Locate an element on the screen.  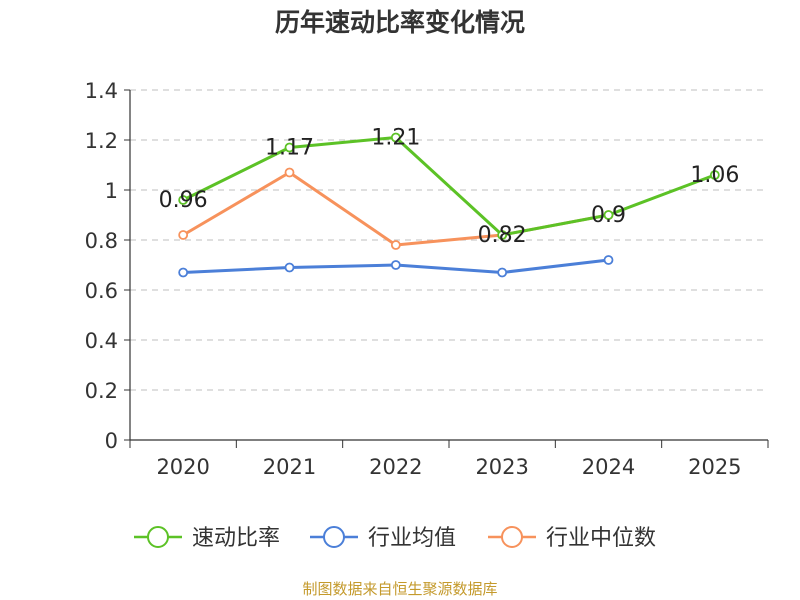
y-tick-label: 0.8 is located at coordinates (101, 241).